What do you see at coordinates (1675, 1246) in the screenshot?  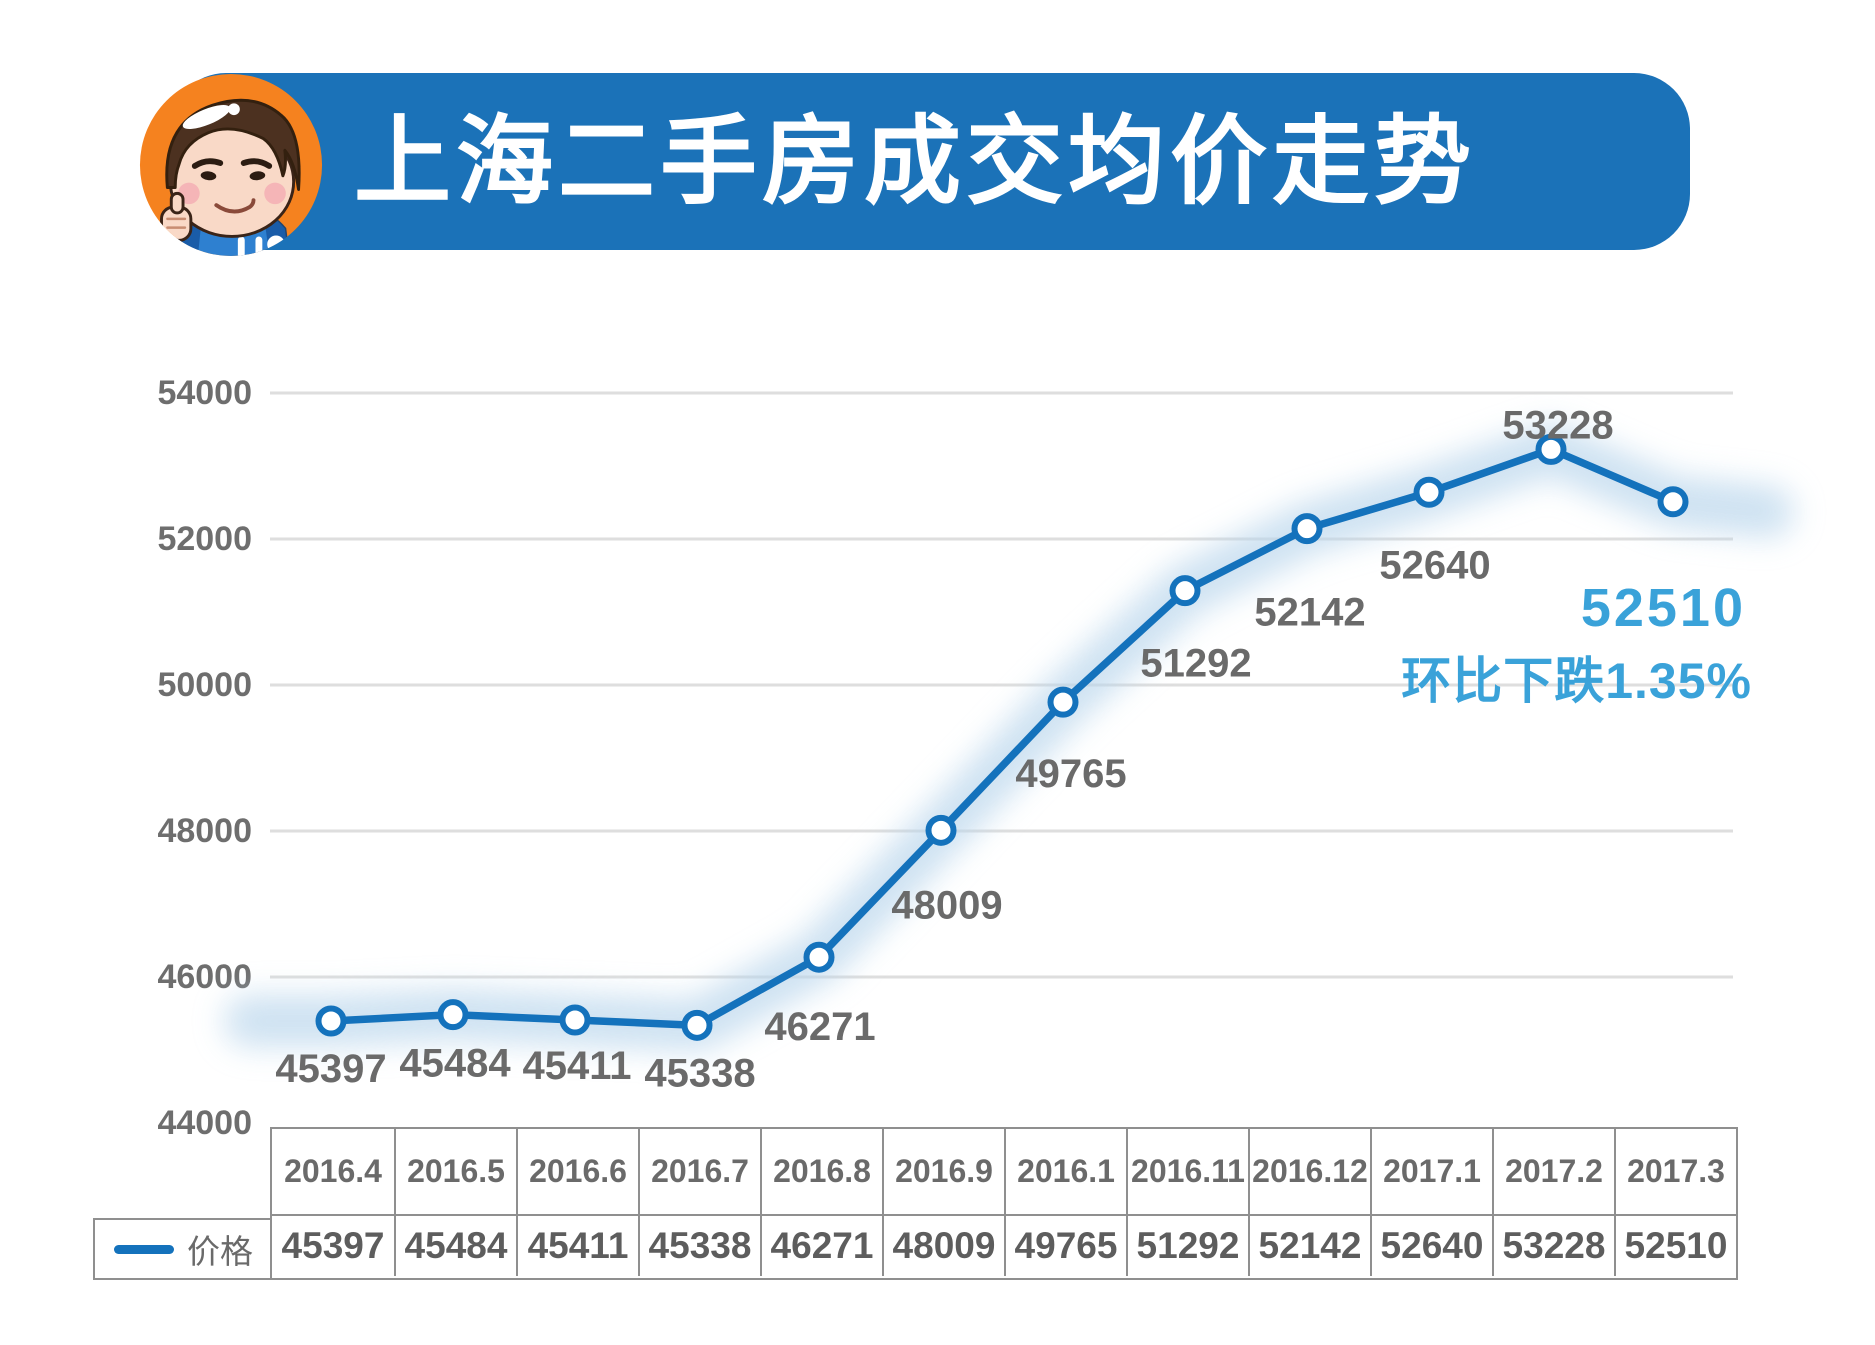 I see `value-cell: 52510` at bounding box center [1675, 1246].